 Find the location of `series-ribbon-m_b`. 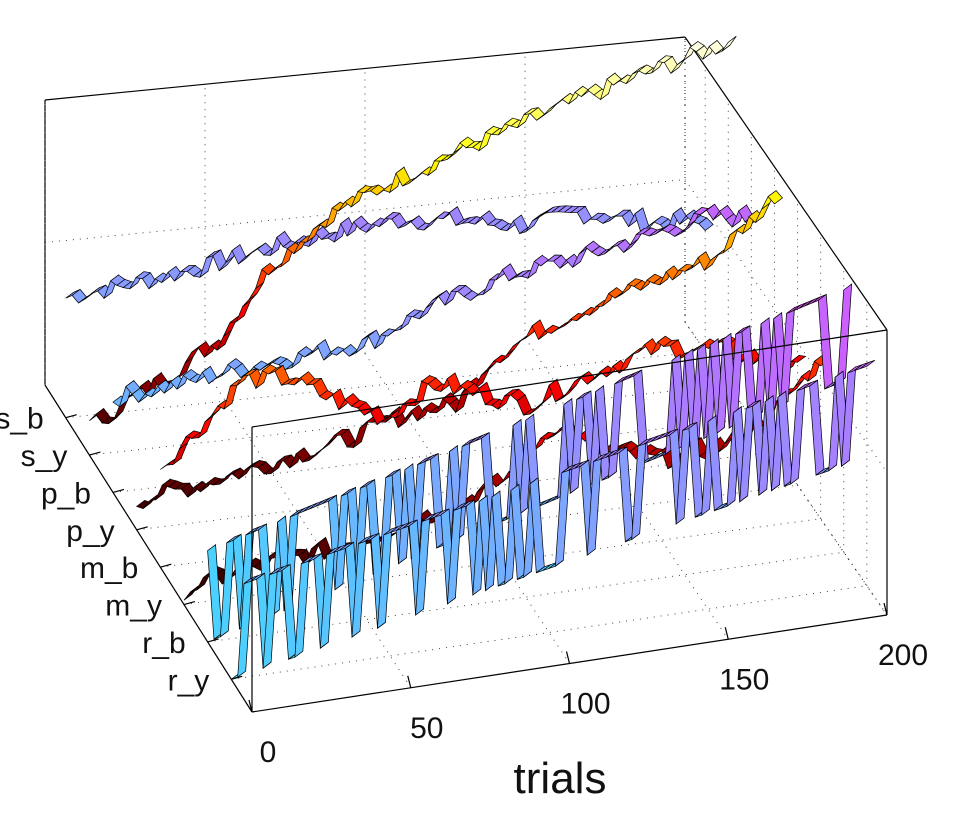

series-ribbon-m_b is located at coordinates (483, 402).